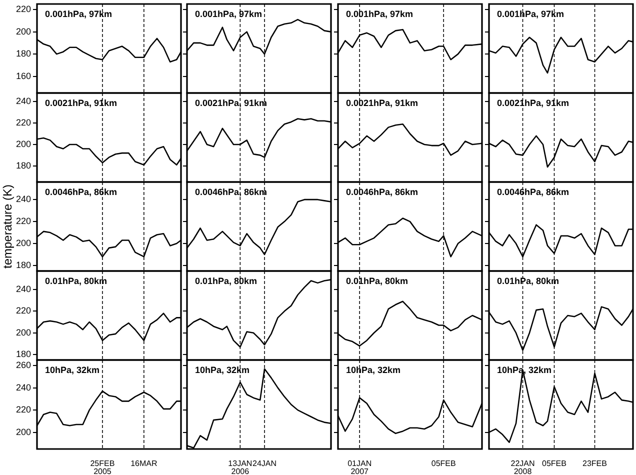 Image resolution: width=636 pixels, height=475 pixels. I want to click on x-tick-label: 23FEB, so click(594, 463).